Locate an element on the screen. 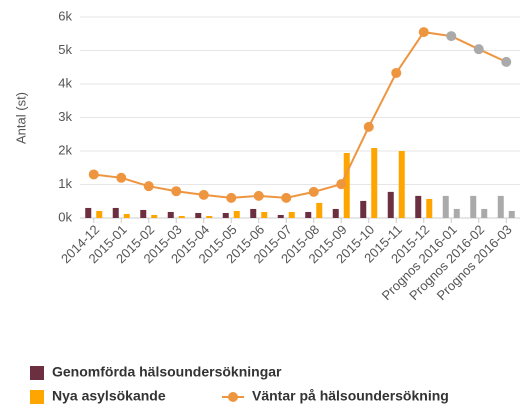  legend-label: Väntar på hälsoundersökning is located at coordinates (350, 396).